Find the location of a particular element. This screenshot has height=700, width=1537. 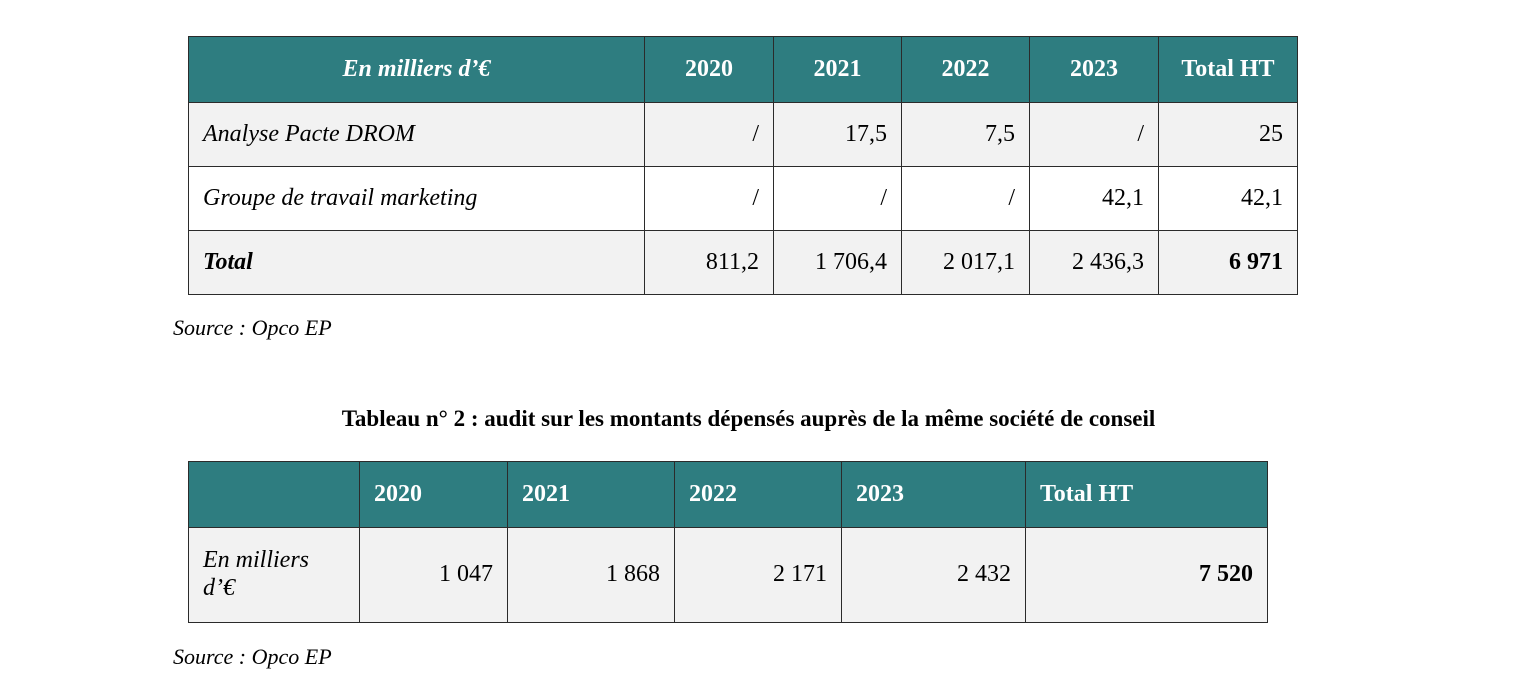

row-label: Analyse Pacte DROM is located at coordinates (416, 134).